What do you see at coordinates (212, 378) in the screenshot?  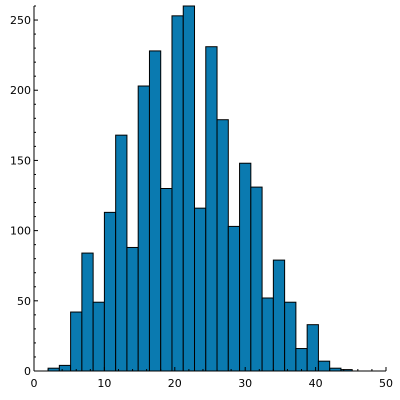 I see `x-ticks-group: 0 10 20 30 40 50` at bounding box center [212, 378].